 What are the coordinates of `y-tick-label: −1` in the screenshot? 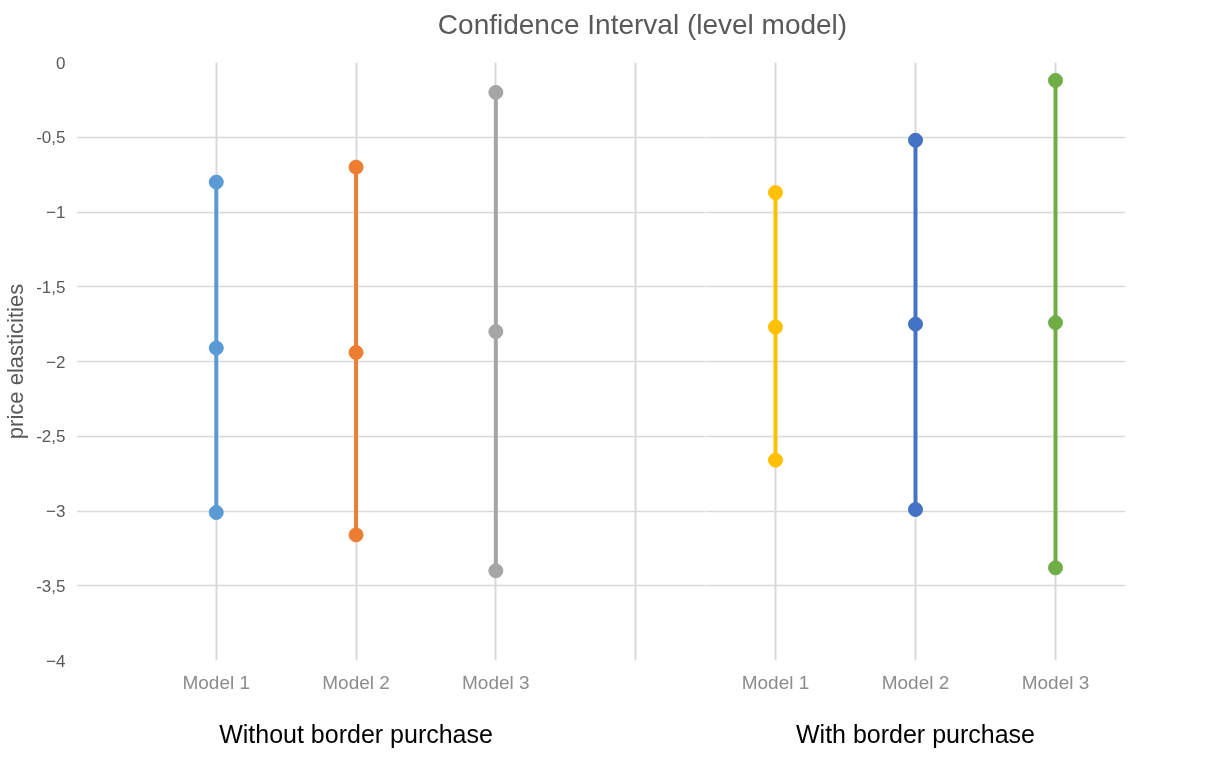 It's located at (56, 212).